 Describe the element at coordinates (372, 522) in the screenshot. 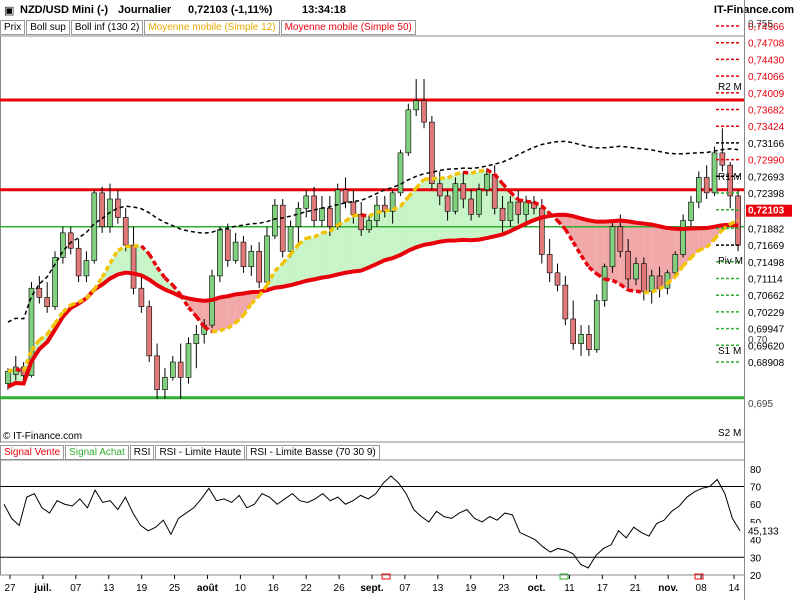

I see `rsi-line` at that location.